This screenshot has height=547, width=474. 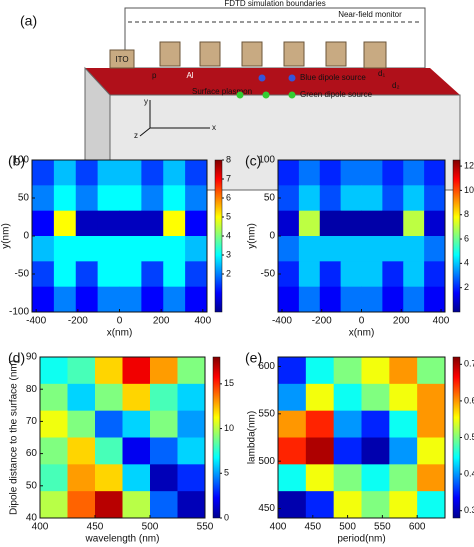 What do you see at coordinates (120, 333) in the screenshot?
I see `x-axis-label: x(nm)` at bounding box center [120, 333].